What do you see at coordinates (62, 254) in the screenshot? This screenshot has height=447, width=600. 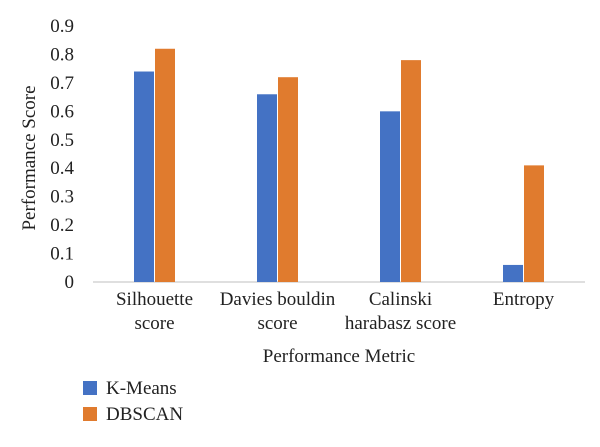 I see `y-tick-label: 0.1` at bounding box center [62, 254].